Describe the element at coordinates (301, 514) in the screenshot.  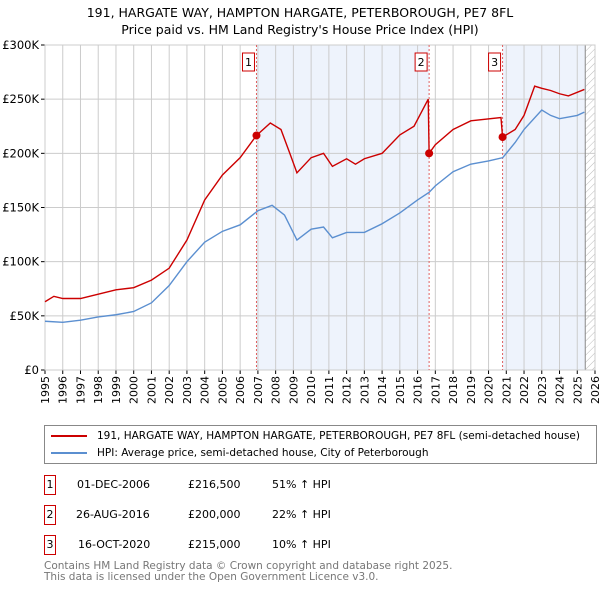
I see `sale-hpi: 22% ↑ HPI` at that location.